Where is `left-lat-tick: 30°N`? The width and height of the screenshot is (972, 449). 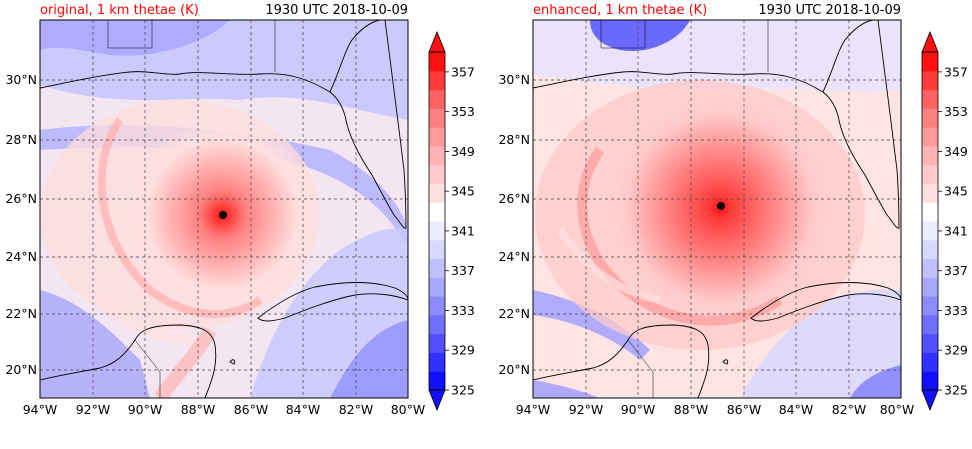 left-lat-tick: 30°N is located at coordinates (21, 79).